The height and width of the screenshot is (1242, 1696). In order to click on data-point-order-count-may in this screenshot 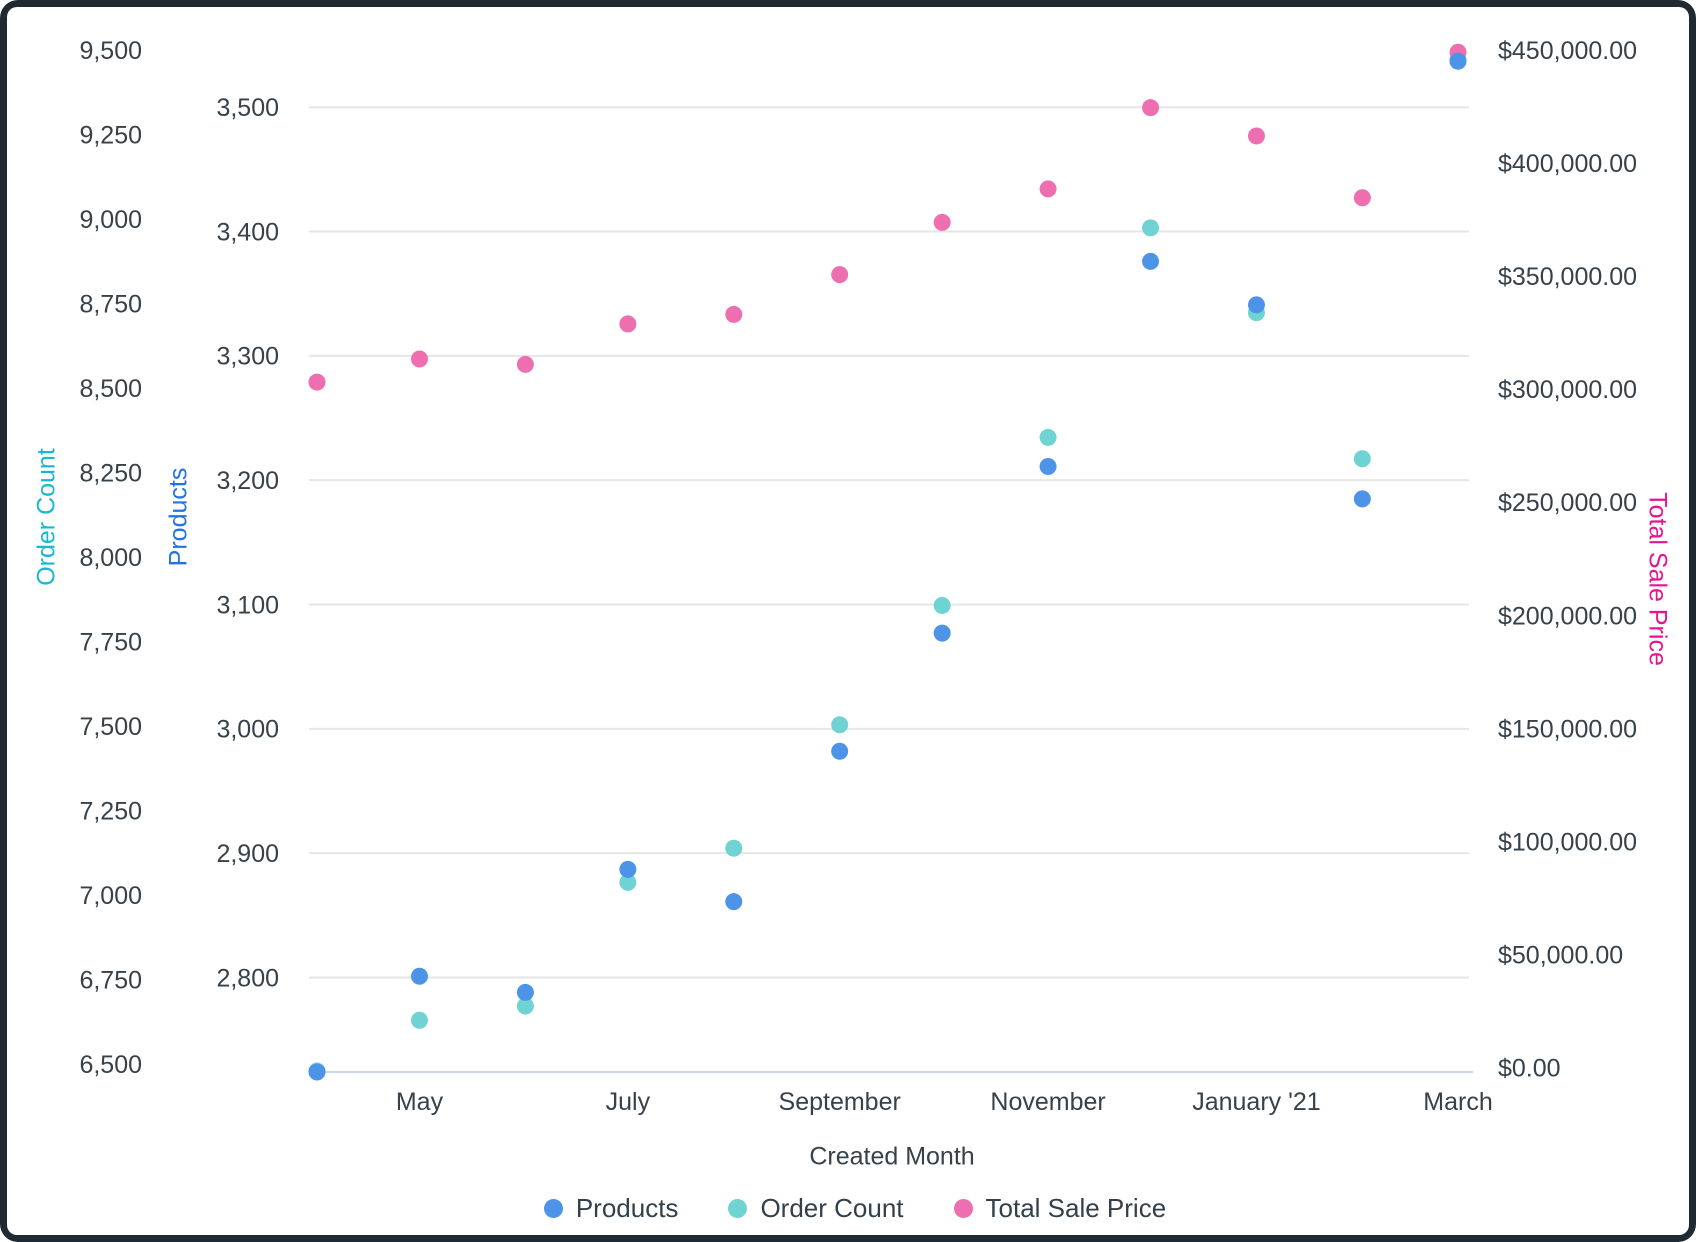, I will do `click(419, 1020)`.